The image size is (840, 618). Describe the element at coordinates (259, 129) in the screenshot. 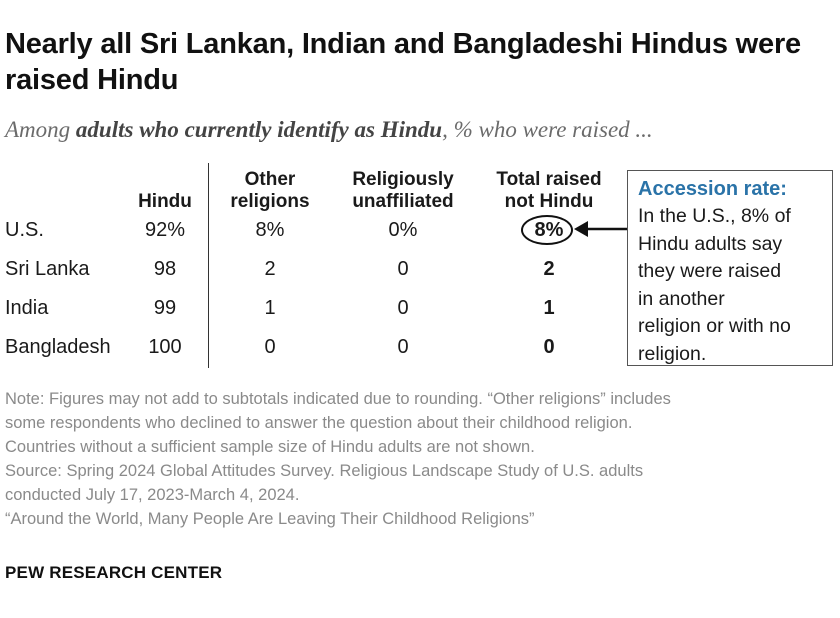

I see `subtitle-emphasis: adults who currently identify as Hindu` at that location.